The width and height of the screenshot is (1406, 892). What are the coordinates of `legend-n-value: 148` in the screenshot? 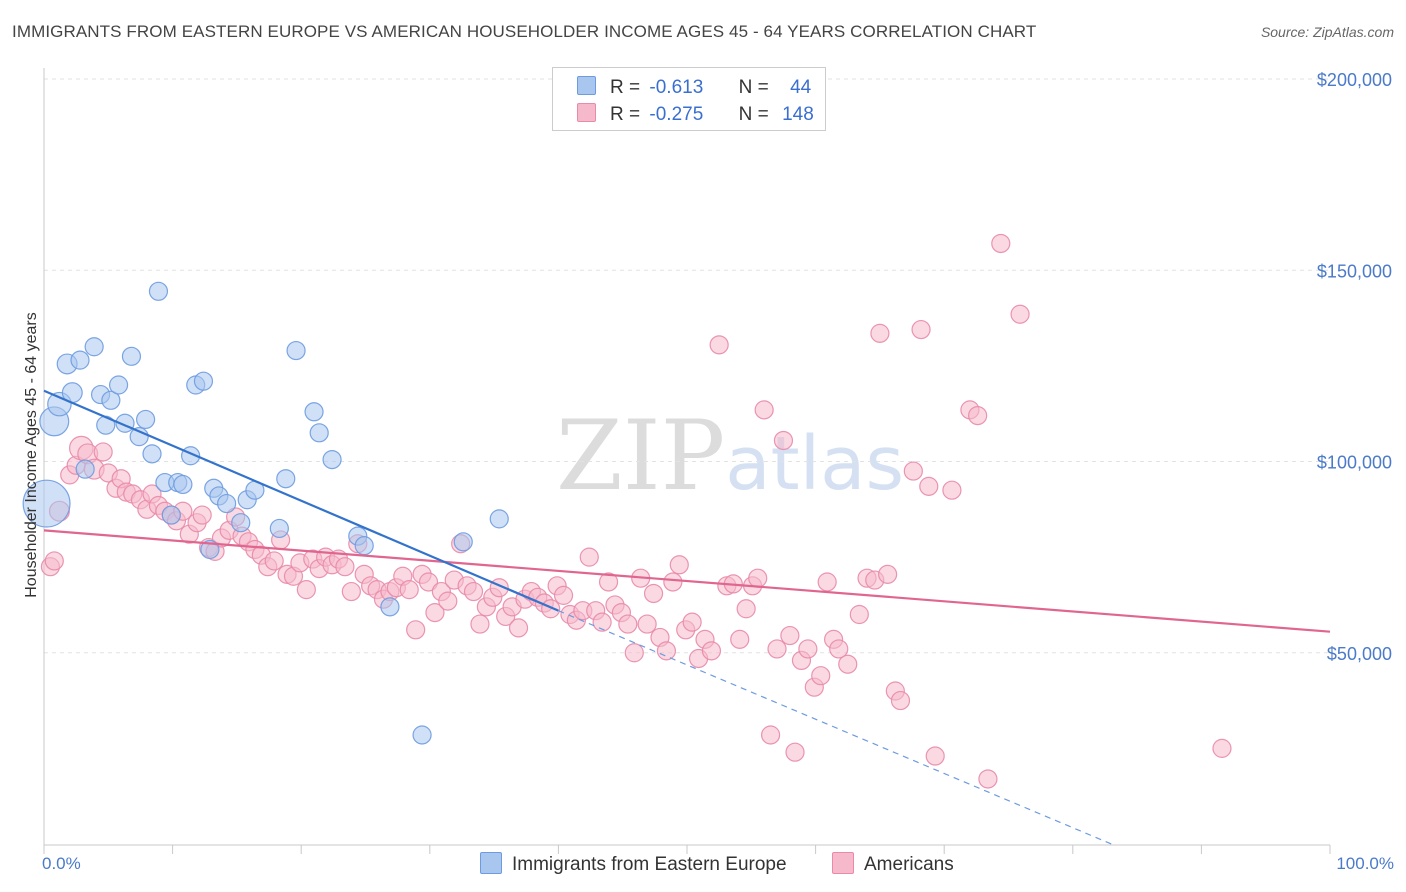 It's located at (798, 114).